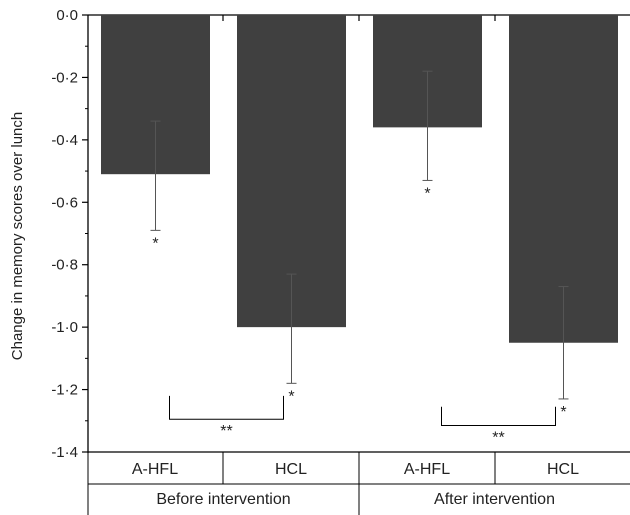 Image resolution: width=630 pixels, height=515 pixels. I want to click on x-group-label: Before intervention, so click(223, 499).